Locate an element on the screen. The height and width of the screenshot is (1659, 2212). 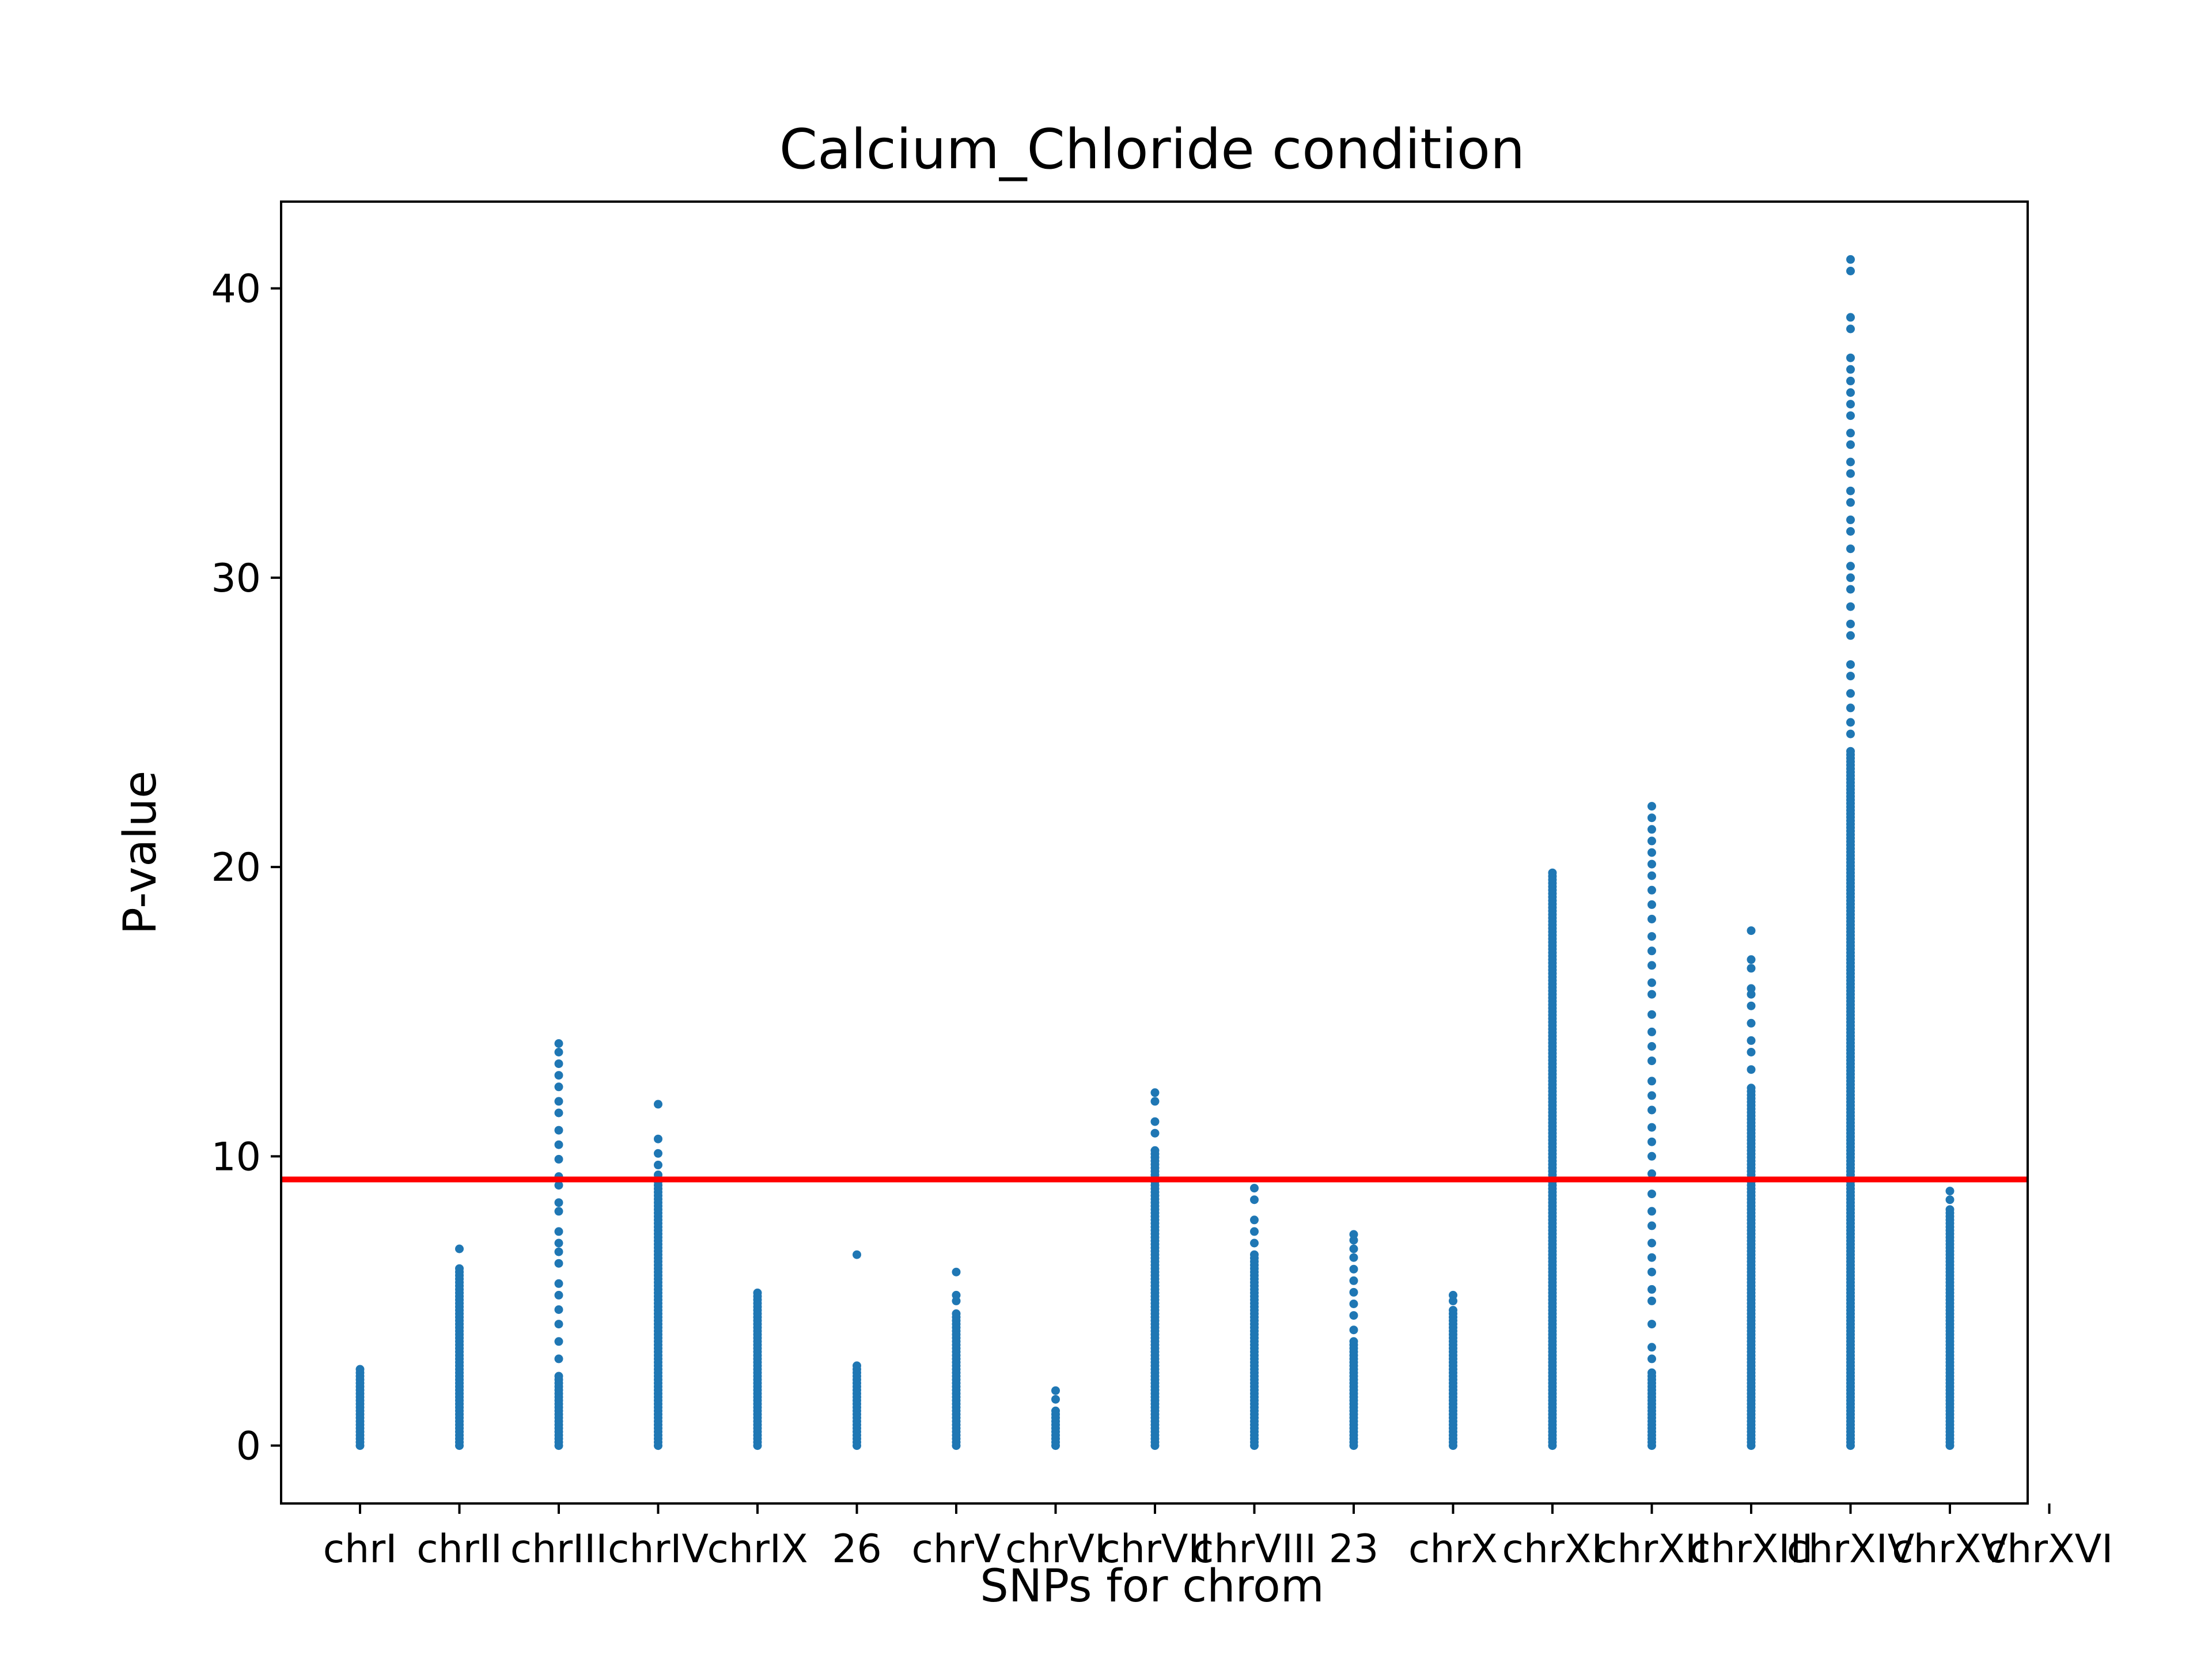
chart-title: Calcium_Chloride condition is located at coordinates (1152, 149).